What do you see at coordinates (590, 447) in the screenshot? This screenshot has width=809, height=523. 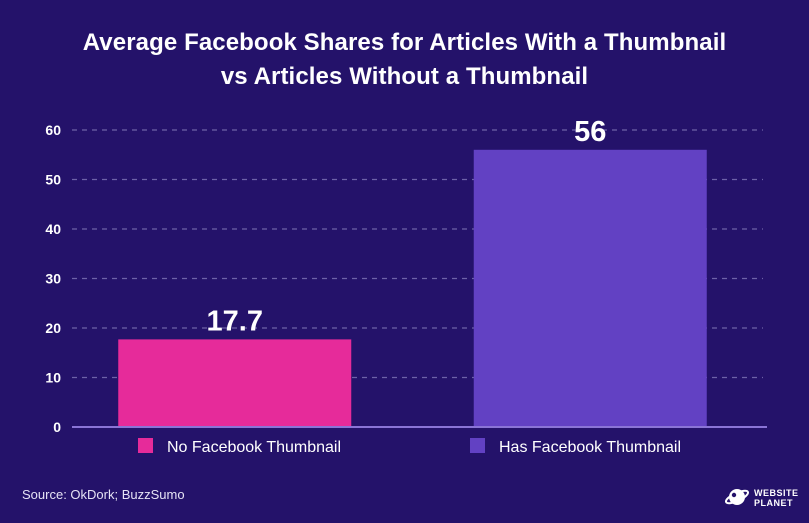 I see `legend-label: Has Facebook Thumbnail` at bounding box center [590, 447].